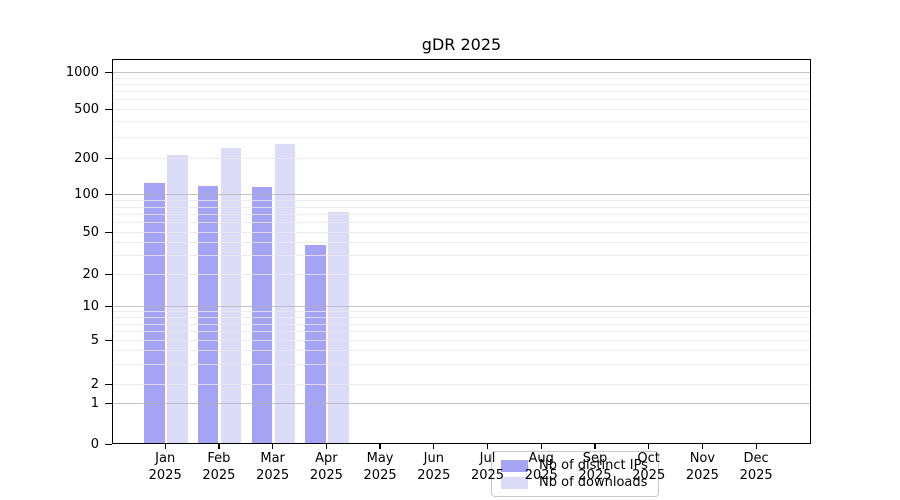 This screenshot has height=500, width=900. I want to click on legend-row-downloads: Nb of downloads, so click(575, 482).